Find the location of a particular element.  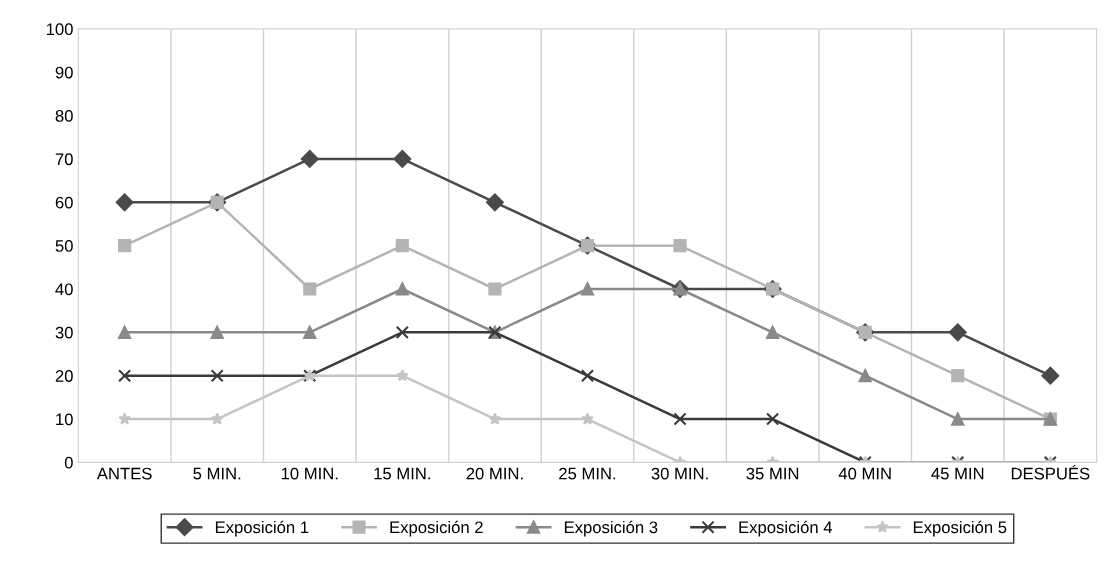

legend-label: Exposición 5 is located at coordinates (960, 528).